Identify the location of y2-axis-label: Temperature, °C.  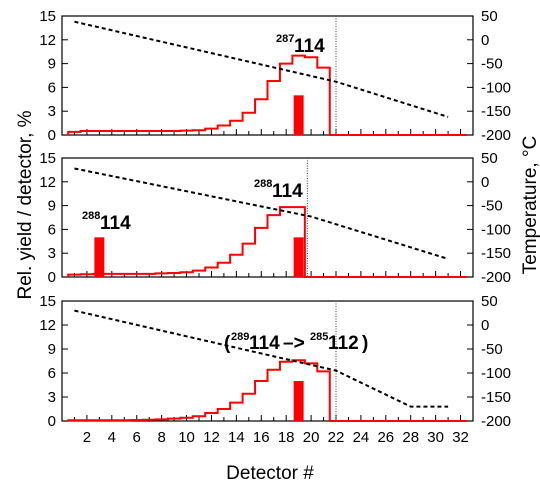
(530, 205).